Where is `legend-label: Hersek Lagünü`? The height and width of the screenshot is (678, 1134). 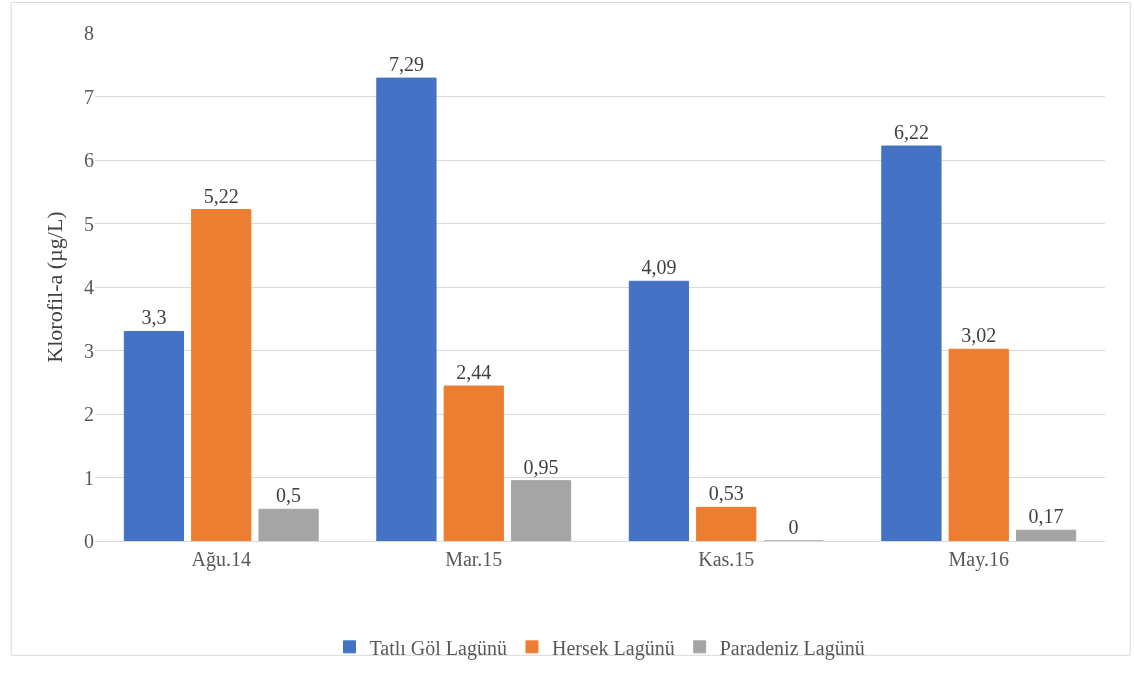
legend-label: Hersek Lagünü is located at coordinates (613, 648).